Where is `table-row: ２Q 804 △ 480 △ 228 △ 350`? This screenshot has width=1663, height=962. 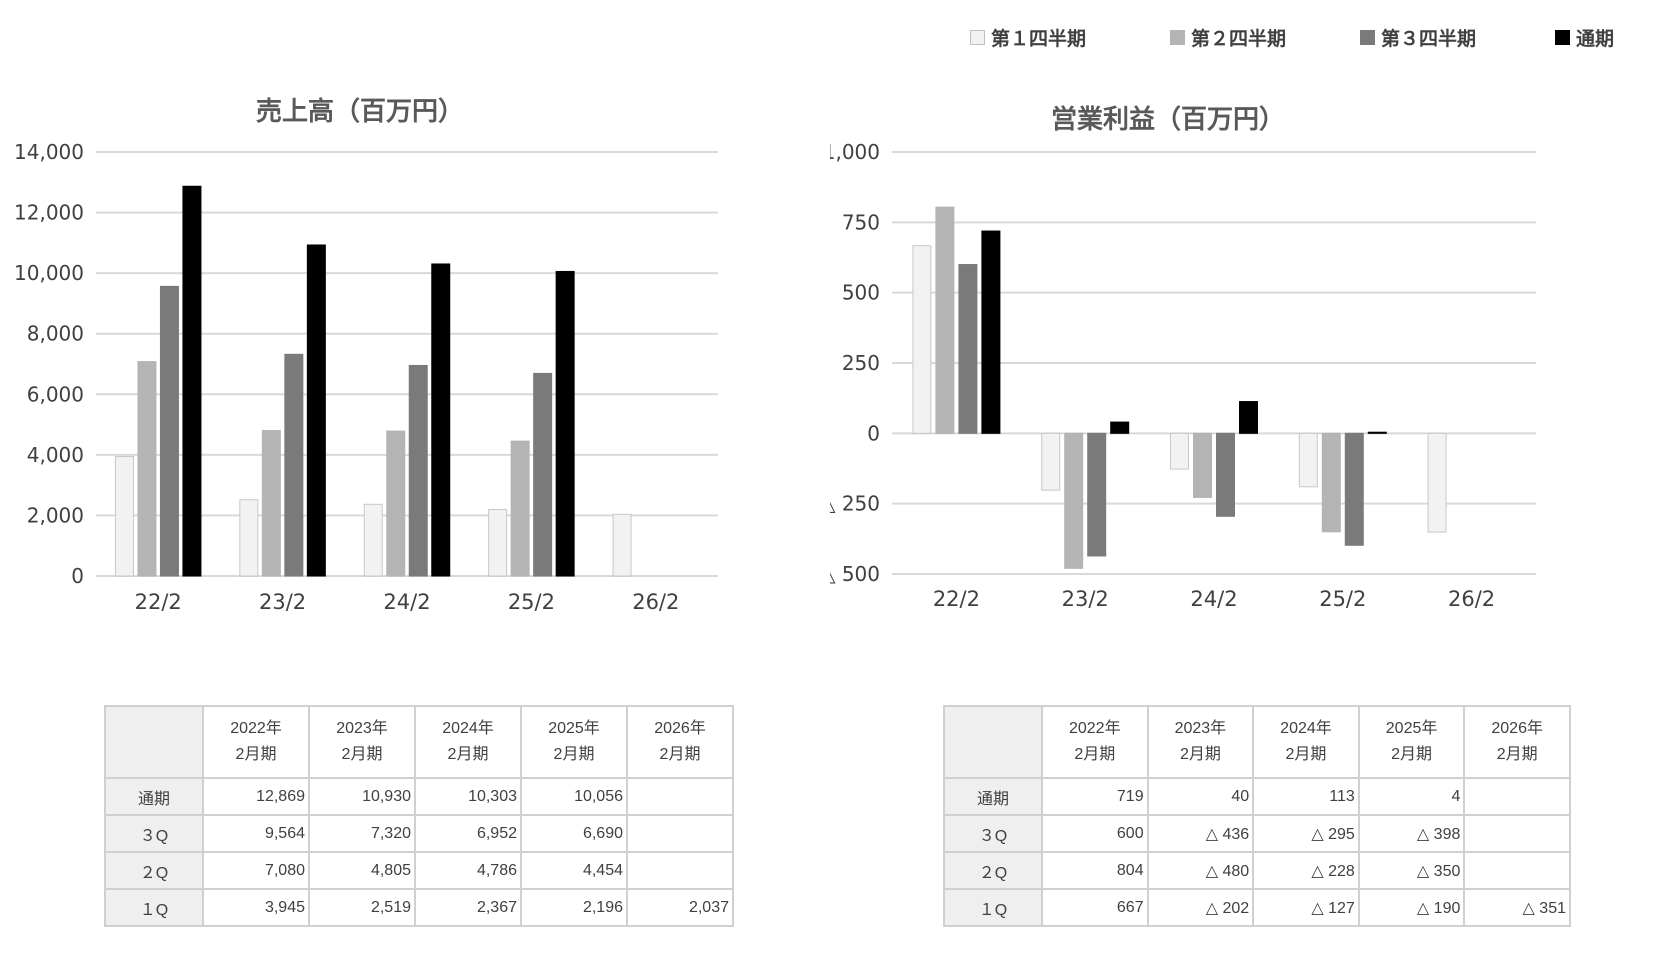
table-row: ２Q 804 △ 480 △ 228 △ 350 is located at coordinates (1257, 870).